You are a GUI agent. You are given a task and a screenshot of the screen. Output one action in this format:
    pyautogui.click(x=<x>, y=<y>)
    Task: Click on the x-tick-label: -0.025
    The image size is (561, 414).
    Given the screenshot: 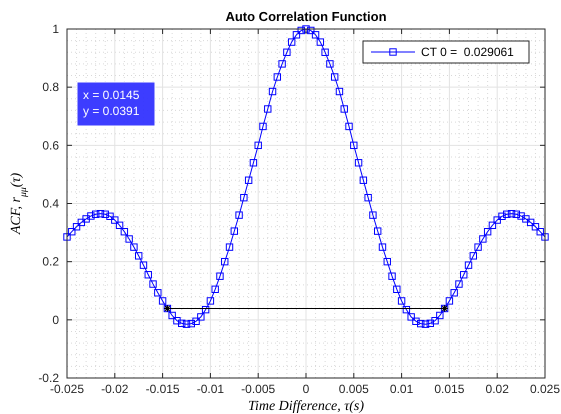 What is the action you would take?
    pyautogui.click(x=67, y=389)
    